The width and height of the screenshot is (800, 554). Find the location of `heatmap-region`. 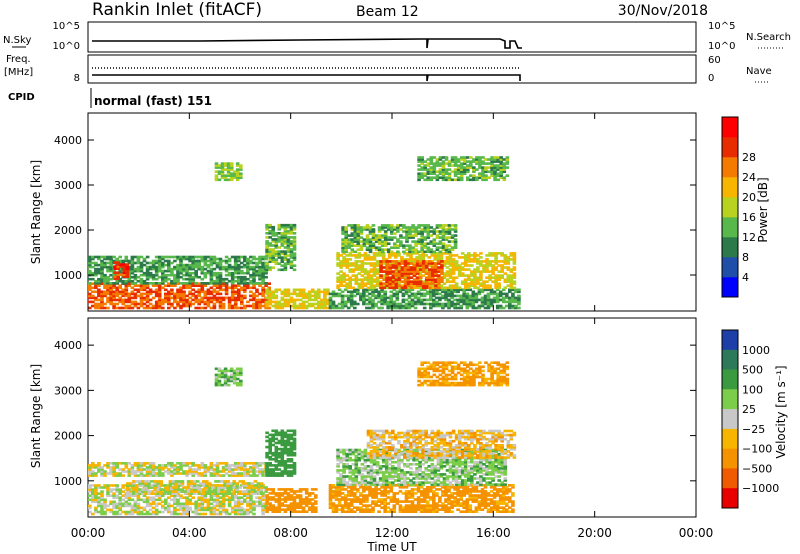

heatmap-region is located at coordinates (424, 299).